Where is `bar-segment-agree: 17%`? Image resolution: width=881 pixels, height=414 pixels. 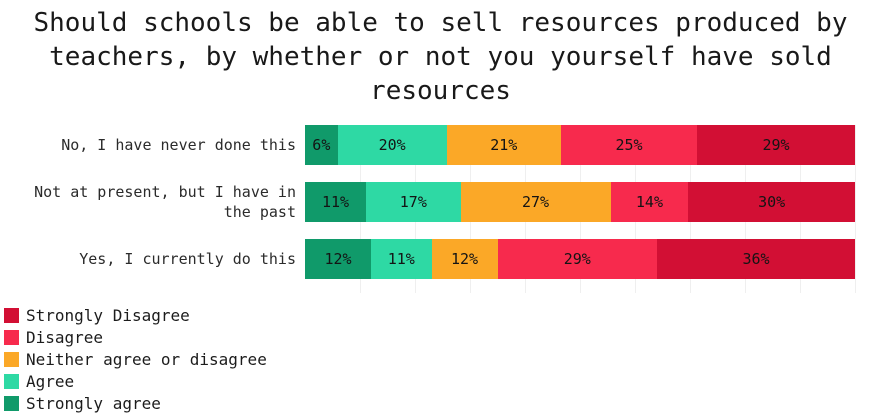
bar-segment-agree: 17% is located at coordinates (413, 202).